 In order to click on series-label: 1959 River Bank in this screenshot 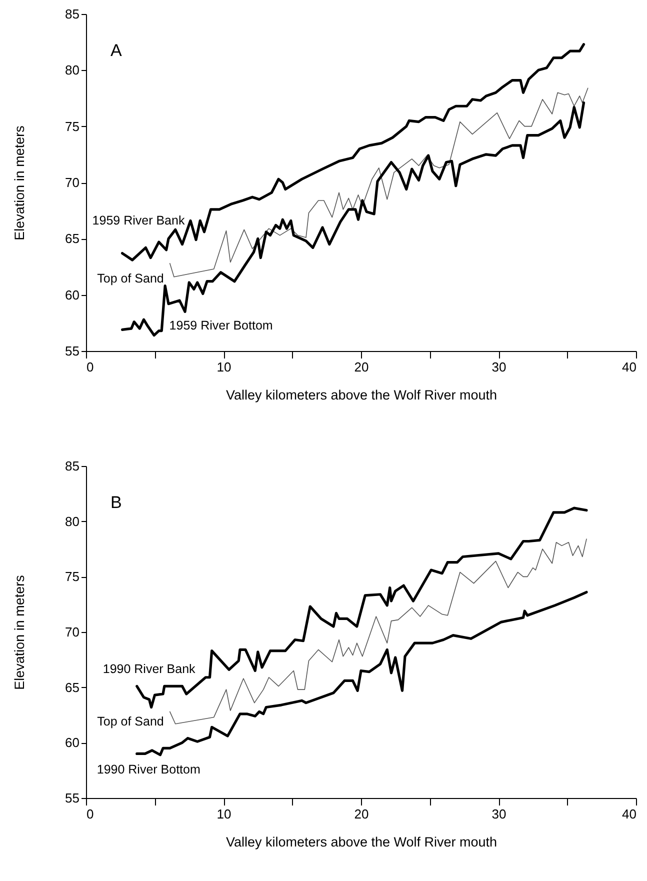, I will do `click(139, 220)`.